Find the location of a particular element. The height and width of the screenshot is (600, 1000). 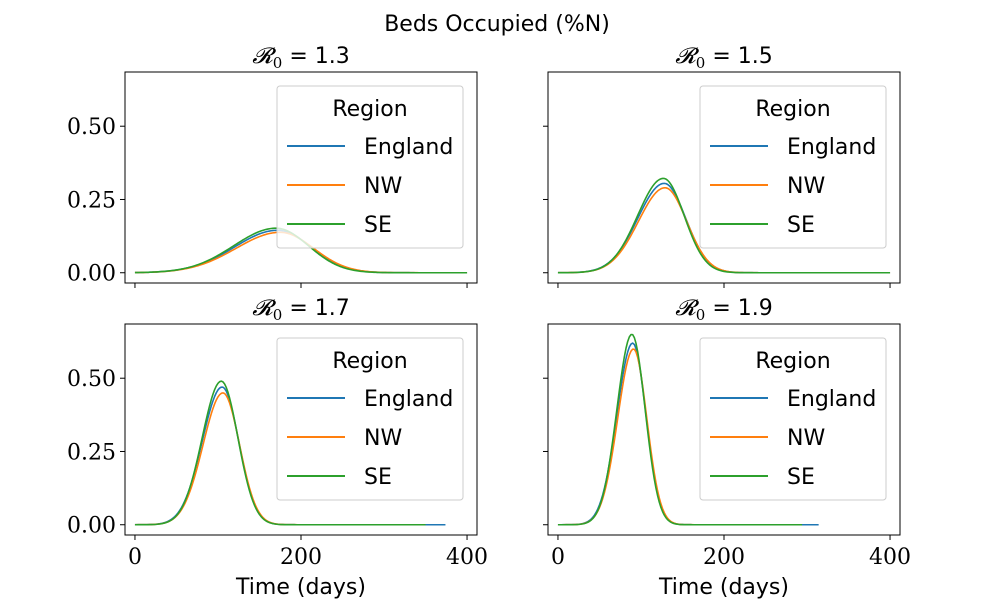

subplot-title: 𝓡0 = 1.9 is located at coordinates (724, 310).